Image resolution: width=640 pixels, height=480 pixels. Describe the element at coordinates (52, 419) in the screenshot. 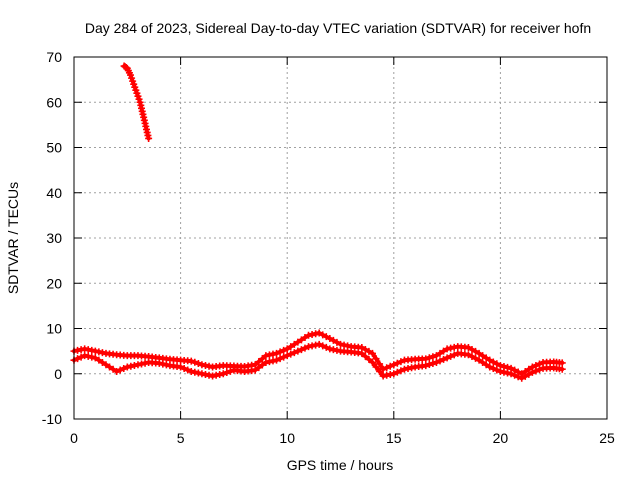

I see `y-tick-label: -10` at that location.